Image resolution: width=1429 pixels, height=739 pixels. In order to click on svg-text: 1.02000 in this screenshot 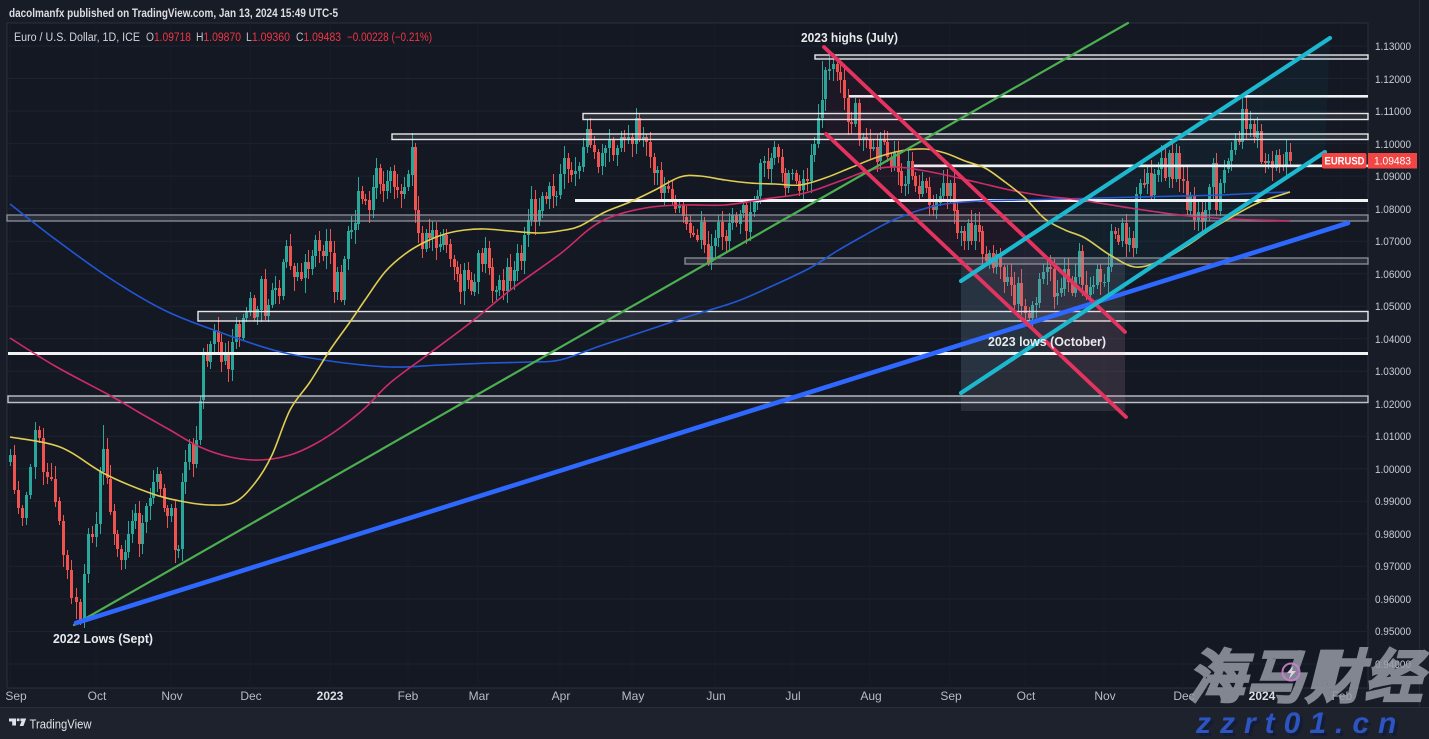, I will do `click(1393, 405)`.